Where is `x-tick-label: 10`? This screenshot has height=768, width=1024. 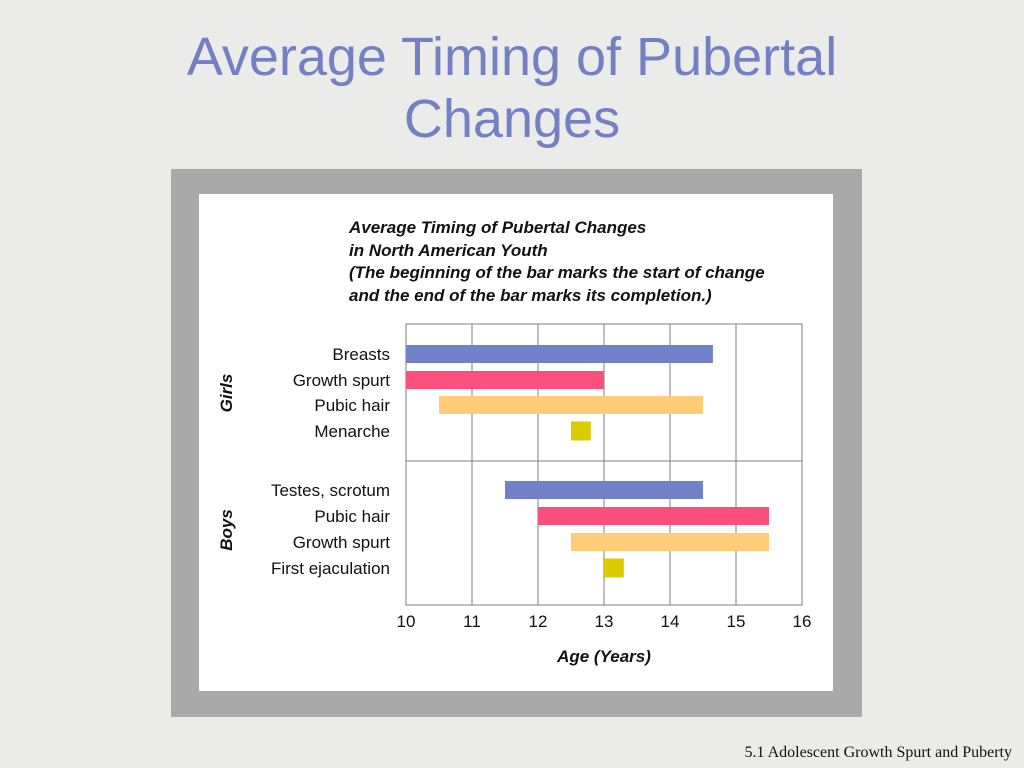 x-tick-label: 10 is located at coordinates (406, 621).